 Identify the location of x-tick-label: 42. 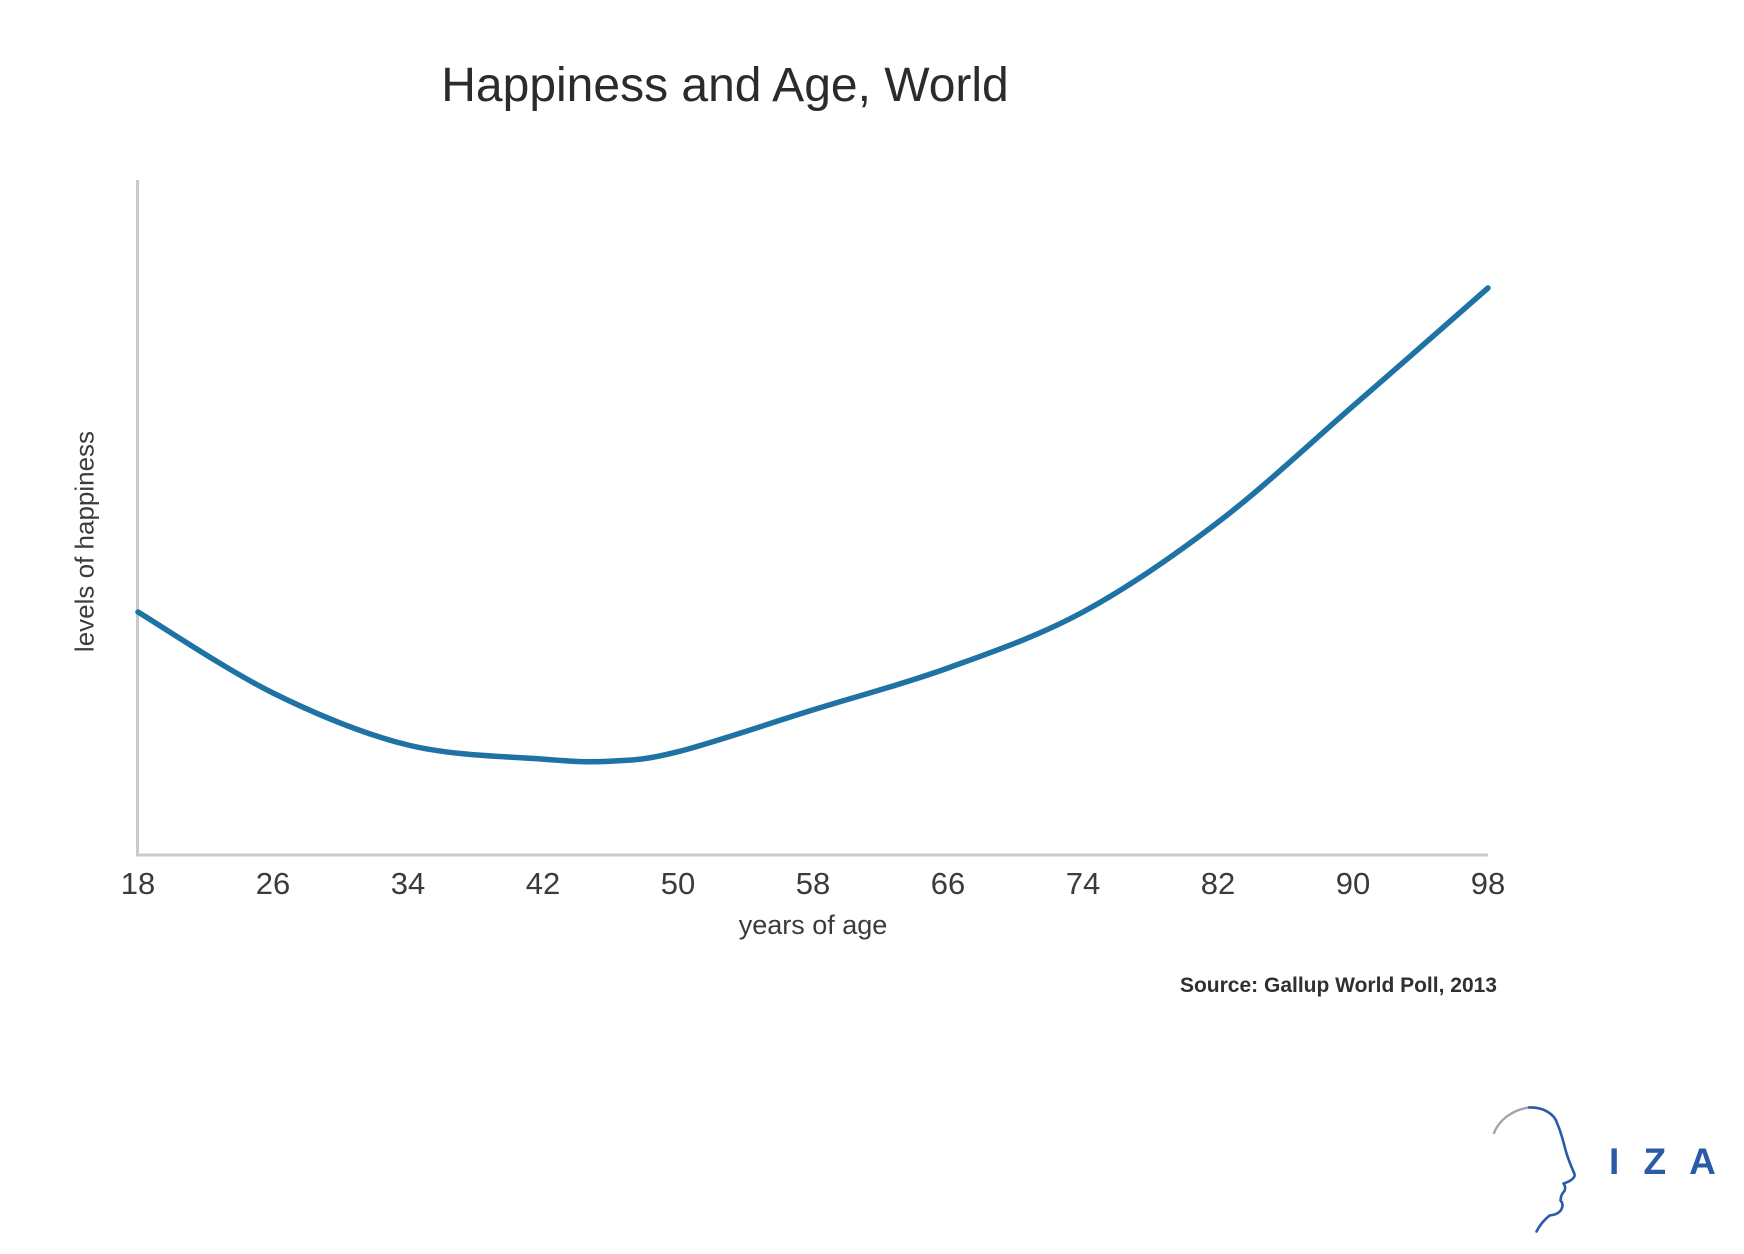
(543, 883).